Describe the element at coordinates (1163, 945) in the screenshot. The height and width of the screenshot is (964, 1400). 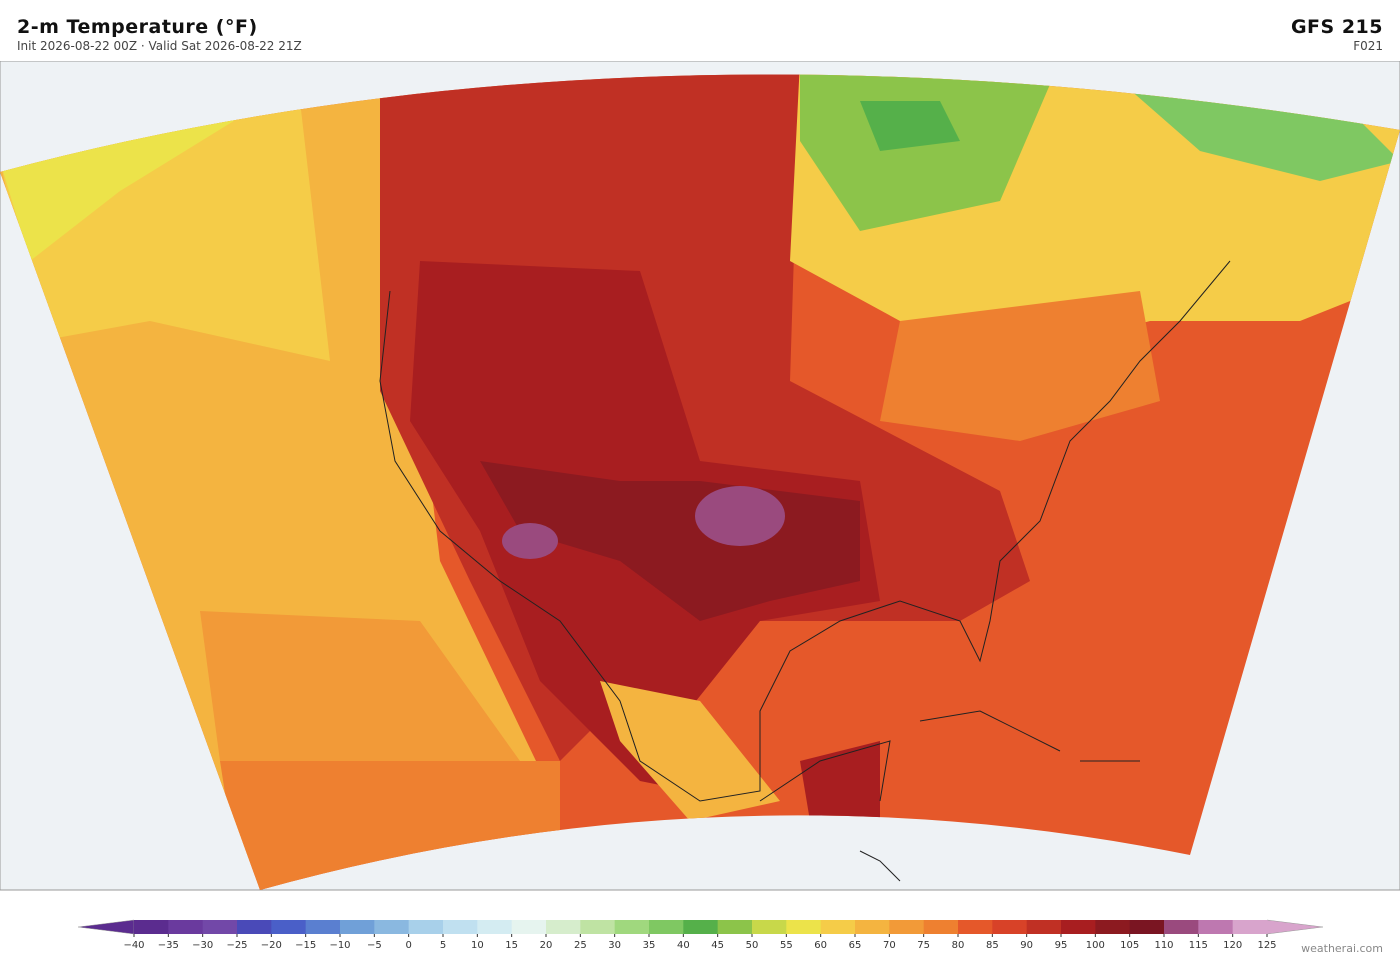
I see `colorbar-tick-label: 110` at that location.